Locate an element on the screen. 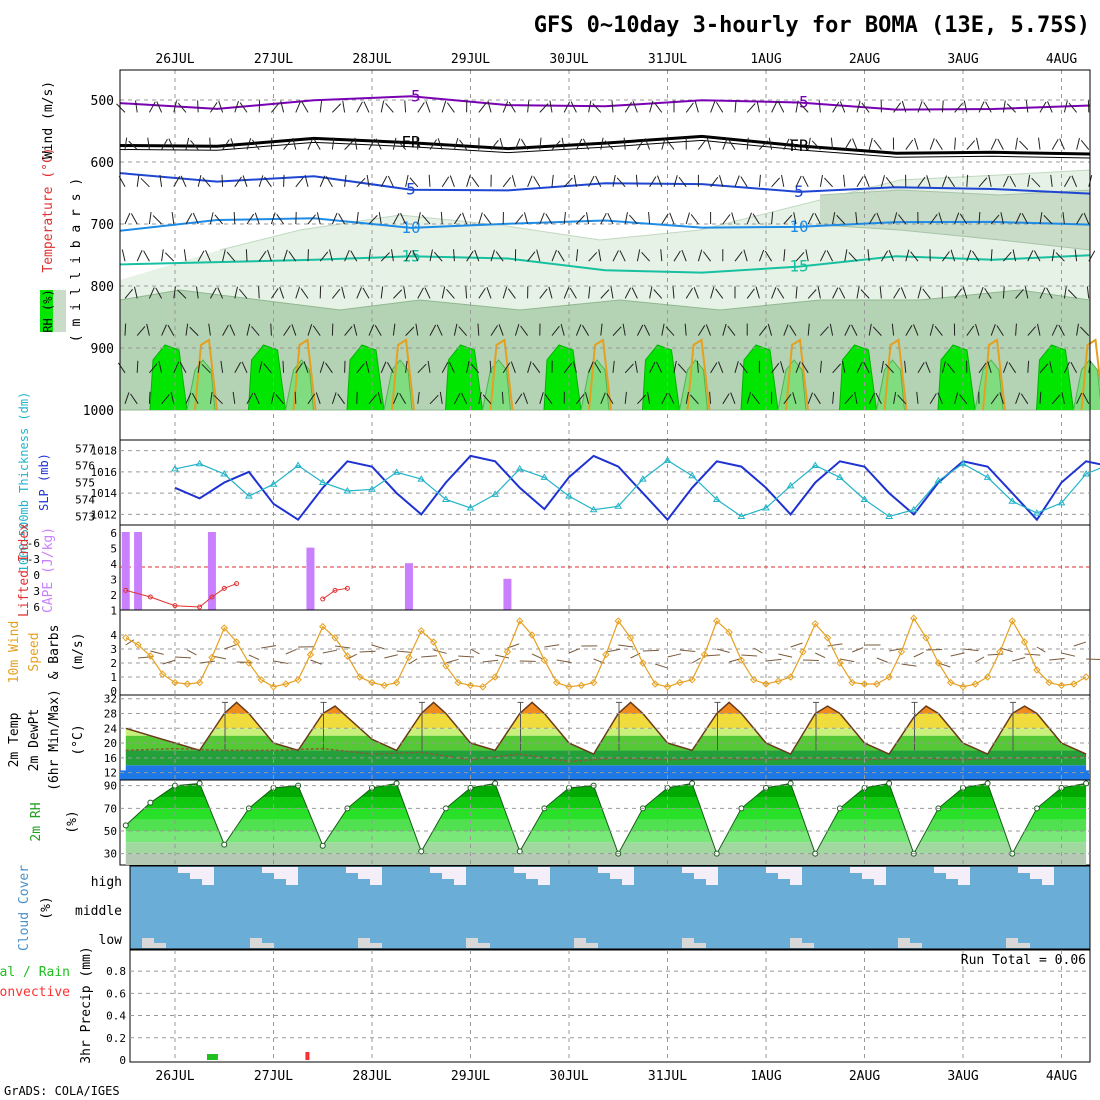 Image resolution: width=1100 pixels, height=1100 pixels. date-label-bottom: 3AUG is located at coordinates (962, 1076).